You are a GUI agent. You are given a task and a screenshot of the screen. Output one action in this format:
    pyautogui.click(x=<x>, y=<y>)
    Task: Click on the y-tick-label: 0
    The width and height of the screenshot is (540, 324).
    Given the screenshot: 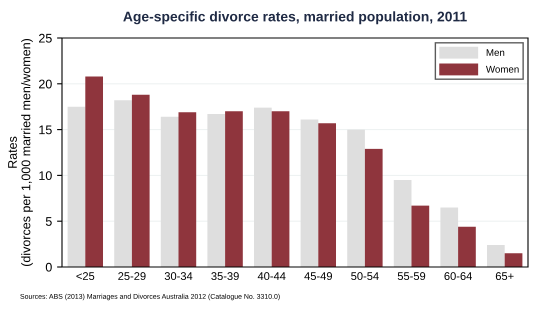 What is the action you would take?
    pyautogui.click(x=49, y=267)
    